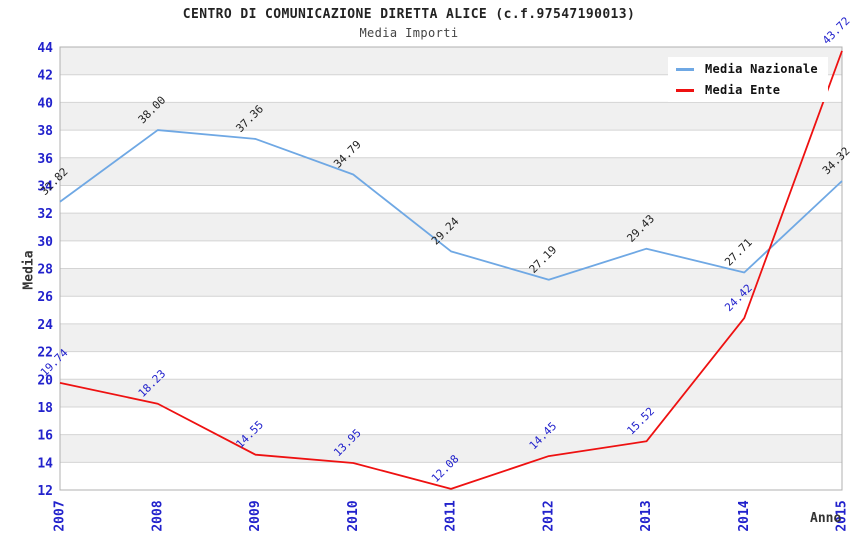 The width and height of the screenshot is (850, 550). What do you see at coordinates (45, 103) in the screenshot?
I see `y-tick-label: 40` at bounding box center [45, 103].